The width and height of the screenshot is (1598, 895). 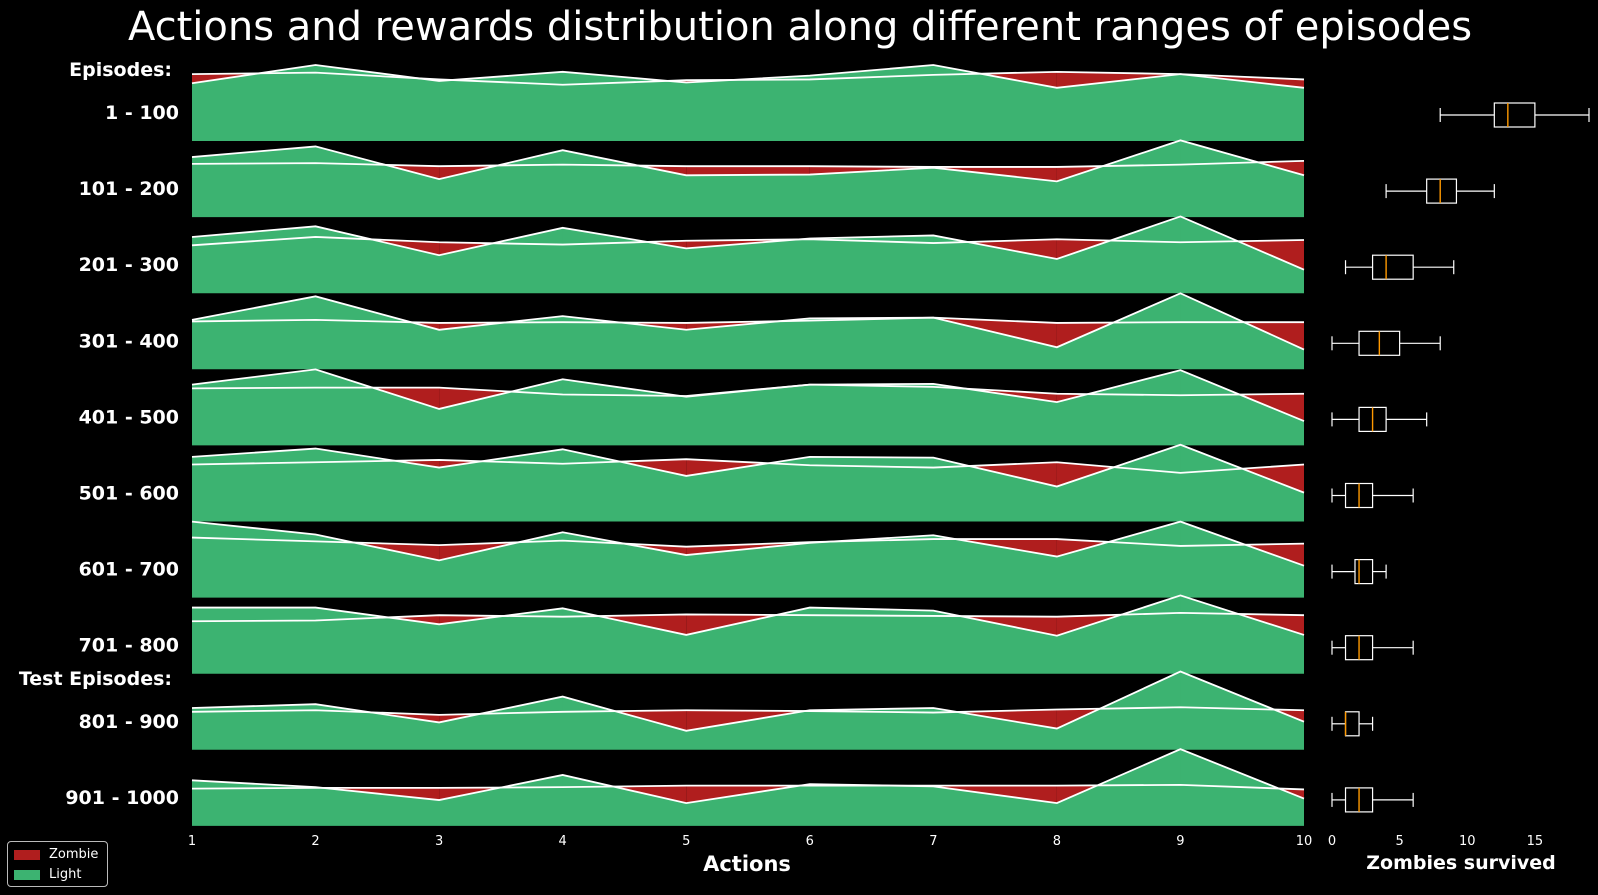 I want to click on row-label: 401 - 500, so click(x=129, y=417).